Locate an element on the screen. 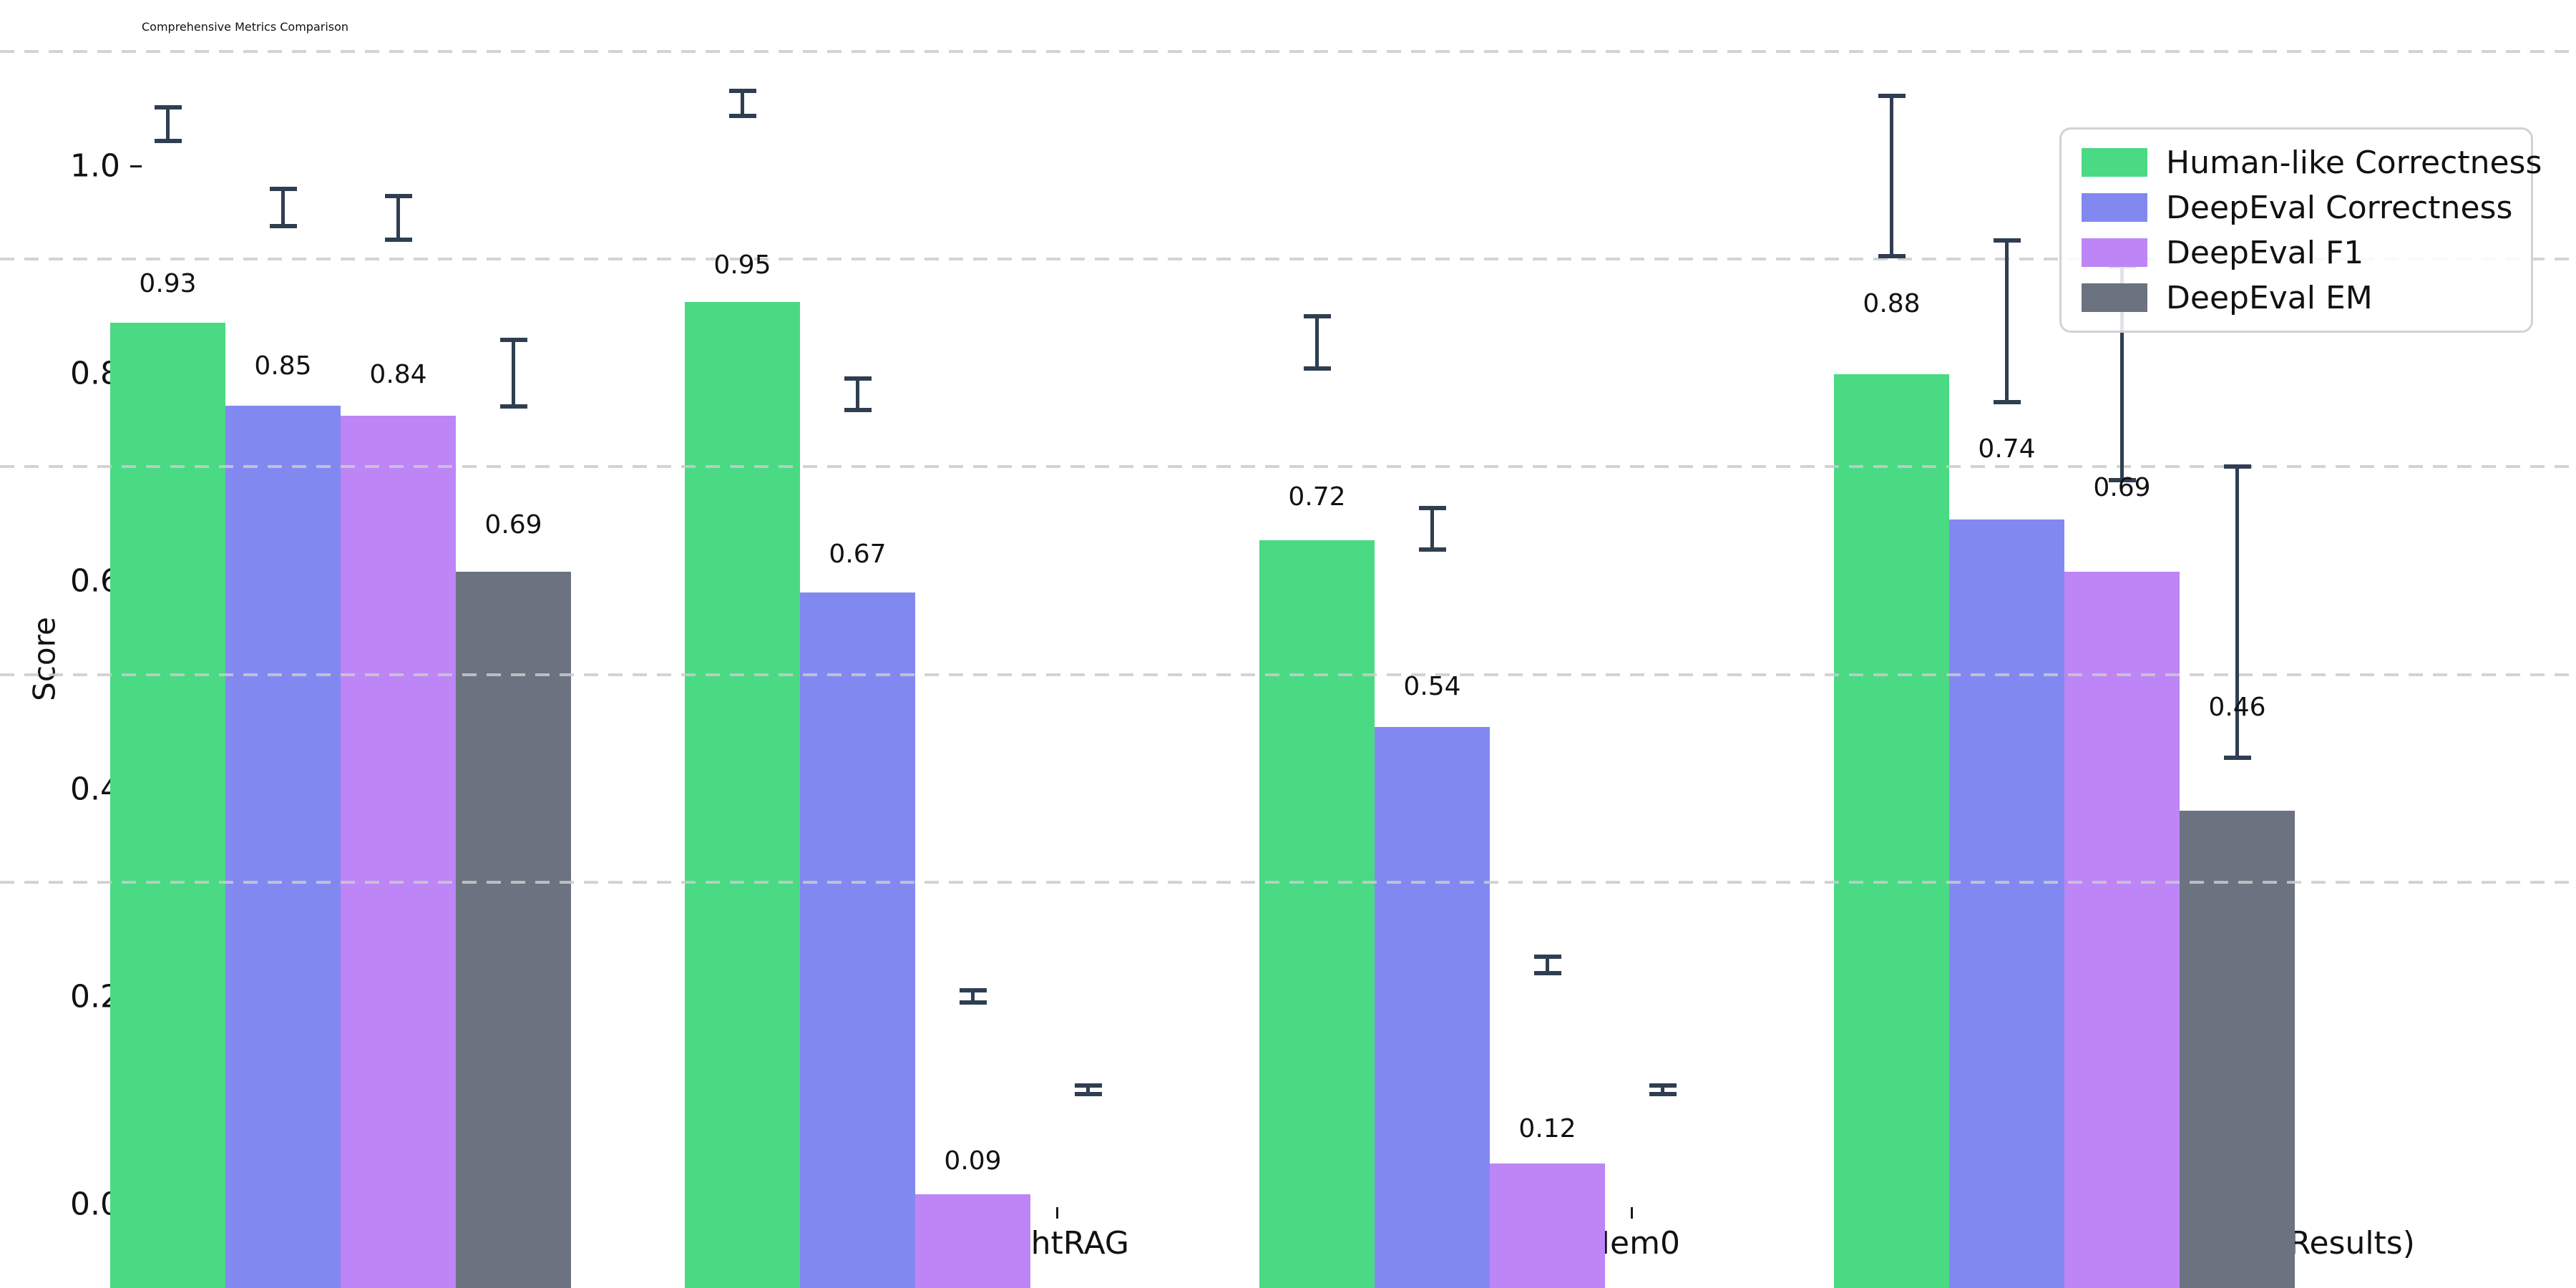 This screenshot has width=2576, height=1288. y-tick-label: 1.0 is located at coordinates (95, 166).